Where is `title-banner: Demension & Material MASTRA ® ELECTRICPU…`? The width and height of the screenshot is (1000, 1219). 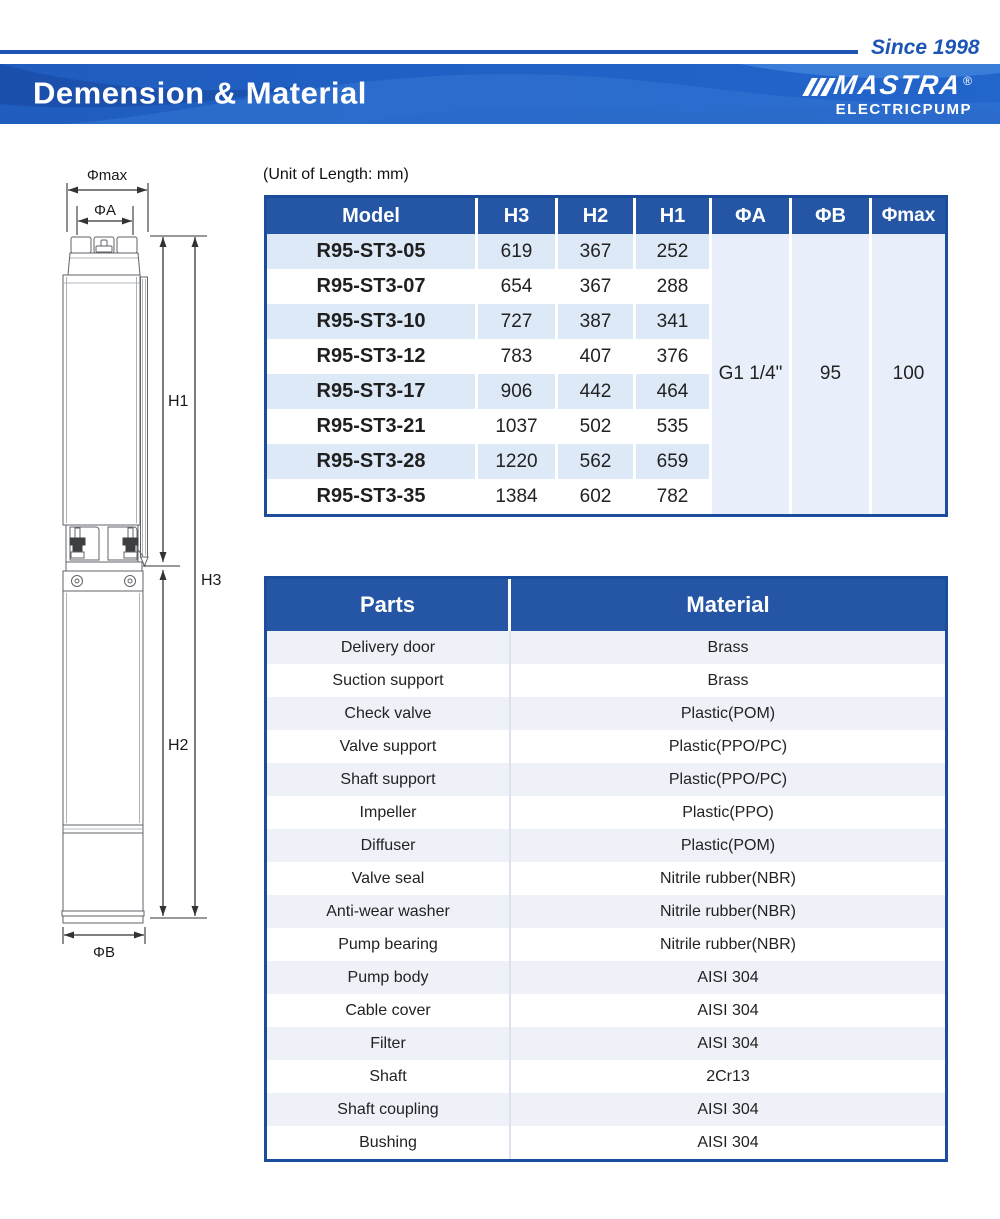 title-banner: Demension & Material MASTRA ® ELECTRICPU… is located at coordinates (500, 94).